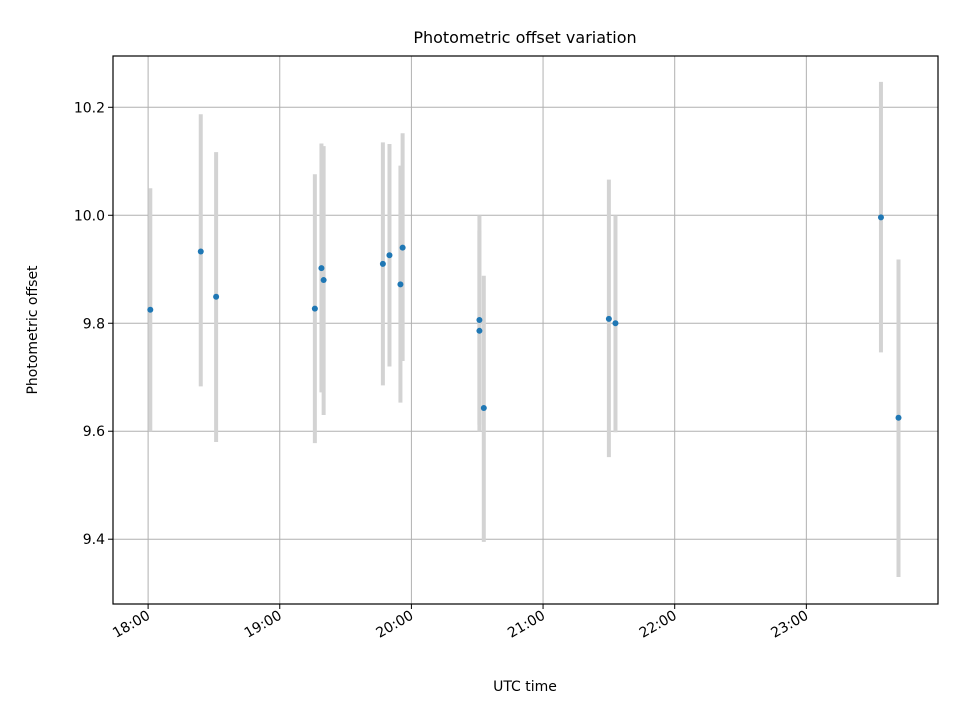 The image size is (960, 724). Describe the element at coordinates (525, 687) in the screenshot. I see `x-axis-label: UTC time` at that location.